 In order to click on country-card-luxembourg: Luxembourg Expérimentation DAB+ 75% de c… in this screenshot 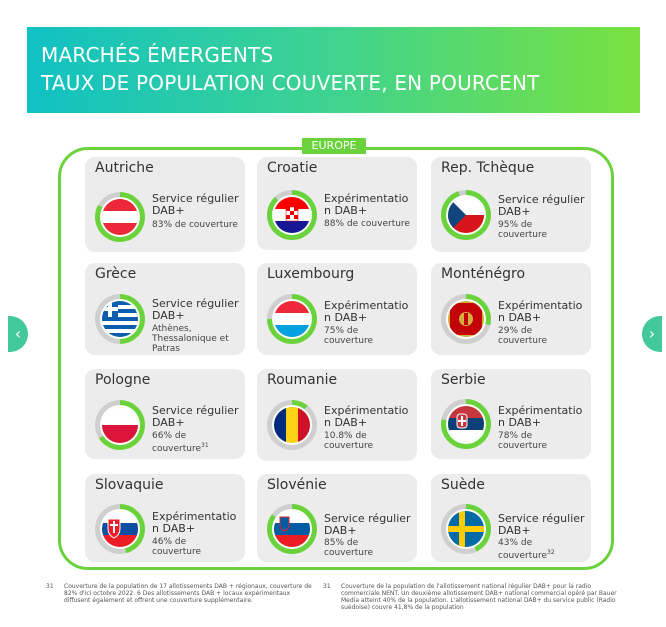, I will do `click(337, 309)`.